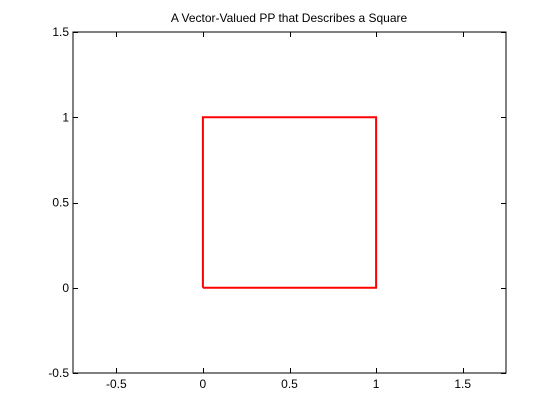  What do you see at coordinates (116, 384) in the screenshot?
I see `x-tick-label: -0.5` at bounding box center [116, 384].